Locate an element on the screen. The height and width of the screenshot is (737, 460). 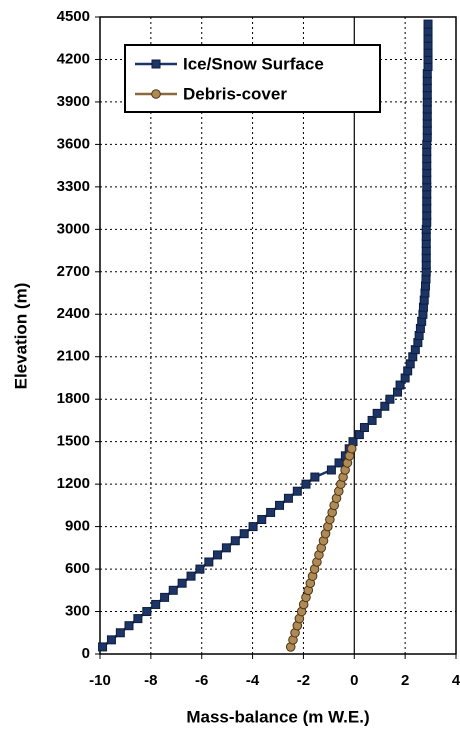
legend-box is located at coordinates (252, 78).